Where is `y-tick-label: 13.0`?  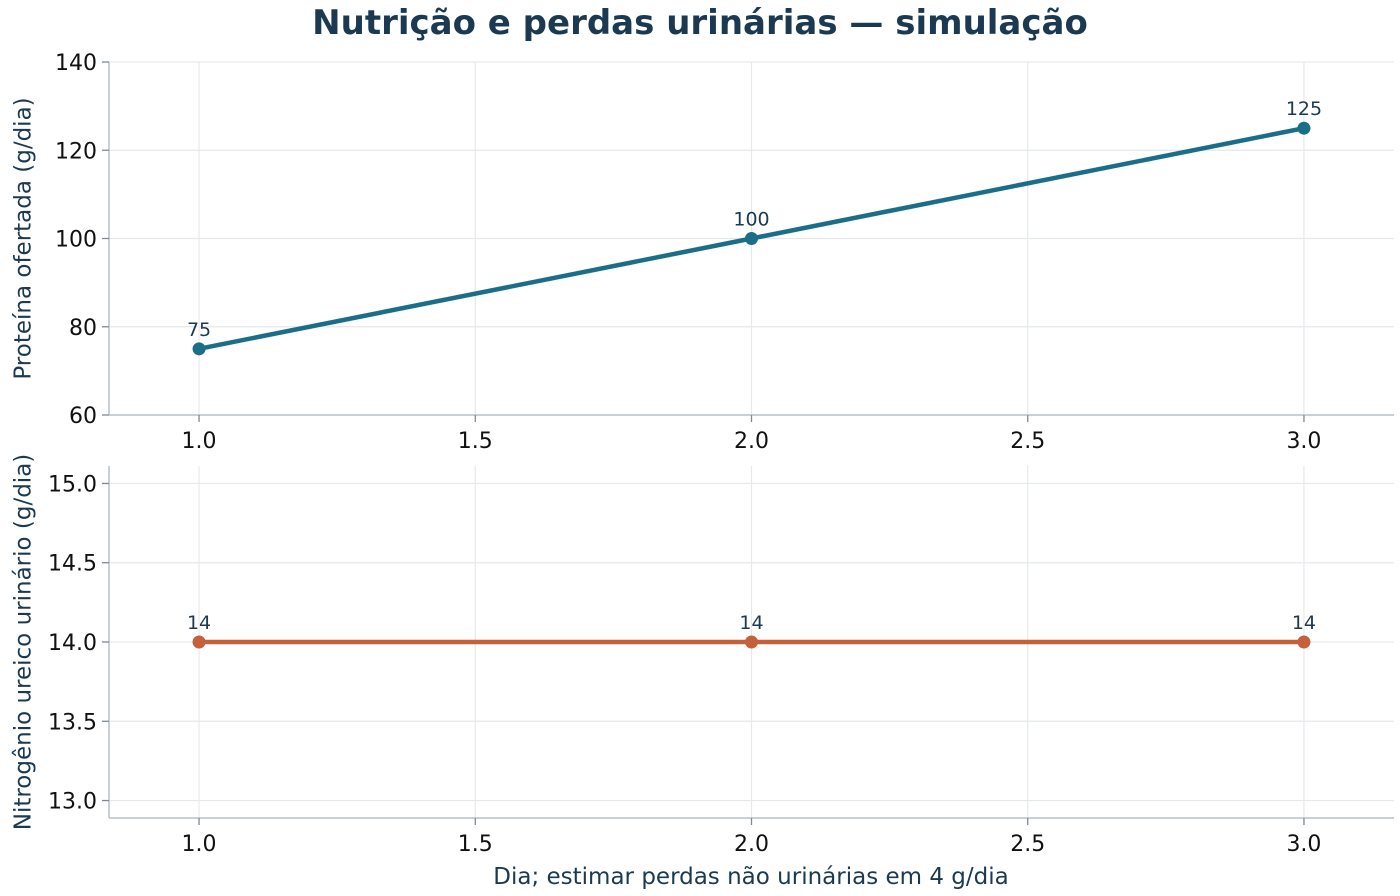 y-tick-label: 13.0 is located at coordinates (72, 802).